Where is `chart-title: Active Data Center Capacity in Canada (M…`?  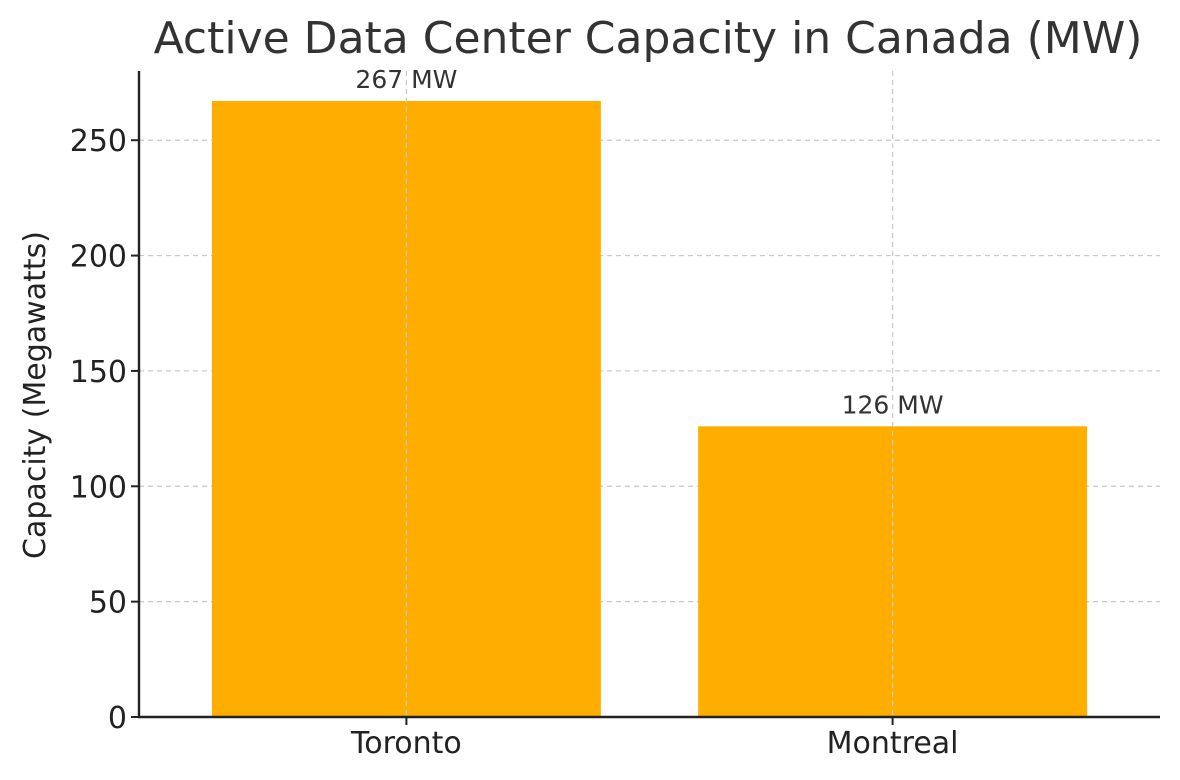 chart-title: Active Data Center Capacity in Canada (M… is located at coordinates (648, 38).